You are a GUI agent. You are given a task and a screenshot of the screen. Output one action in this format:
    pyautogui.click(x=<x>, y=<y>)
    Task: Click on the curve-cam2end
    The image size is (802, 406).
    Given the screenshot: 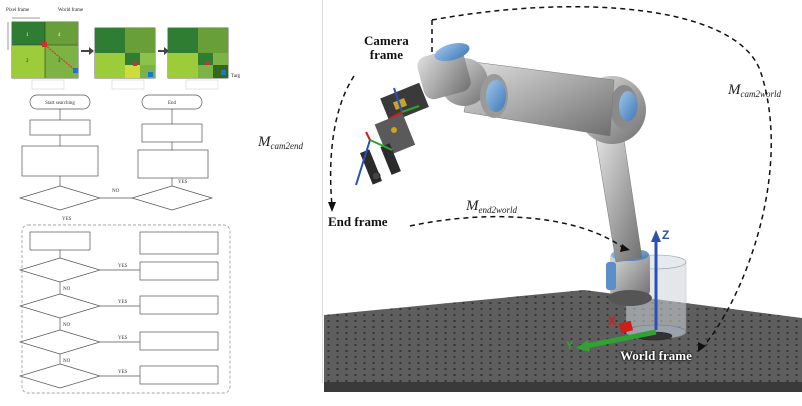 What is the action you would take?
    pyautogui.click(x=342, y=141)
    